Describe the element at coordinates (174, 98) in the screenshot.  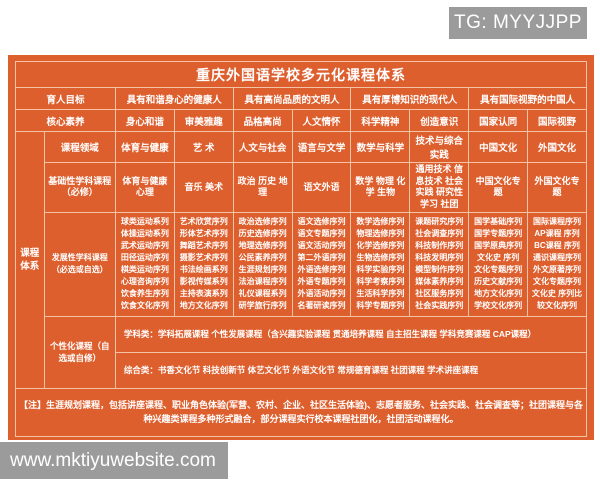
I see `goal-cell: 具有和谐身心的健康人` at that location.